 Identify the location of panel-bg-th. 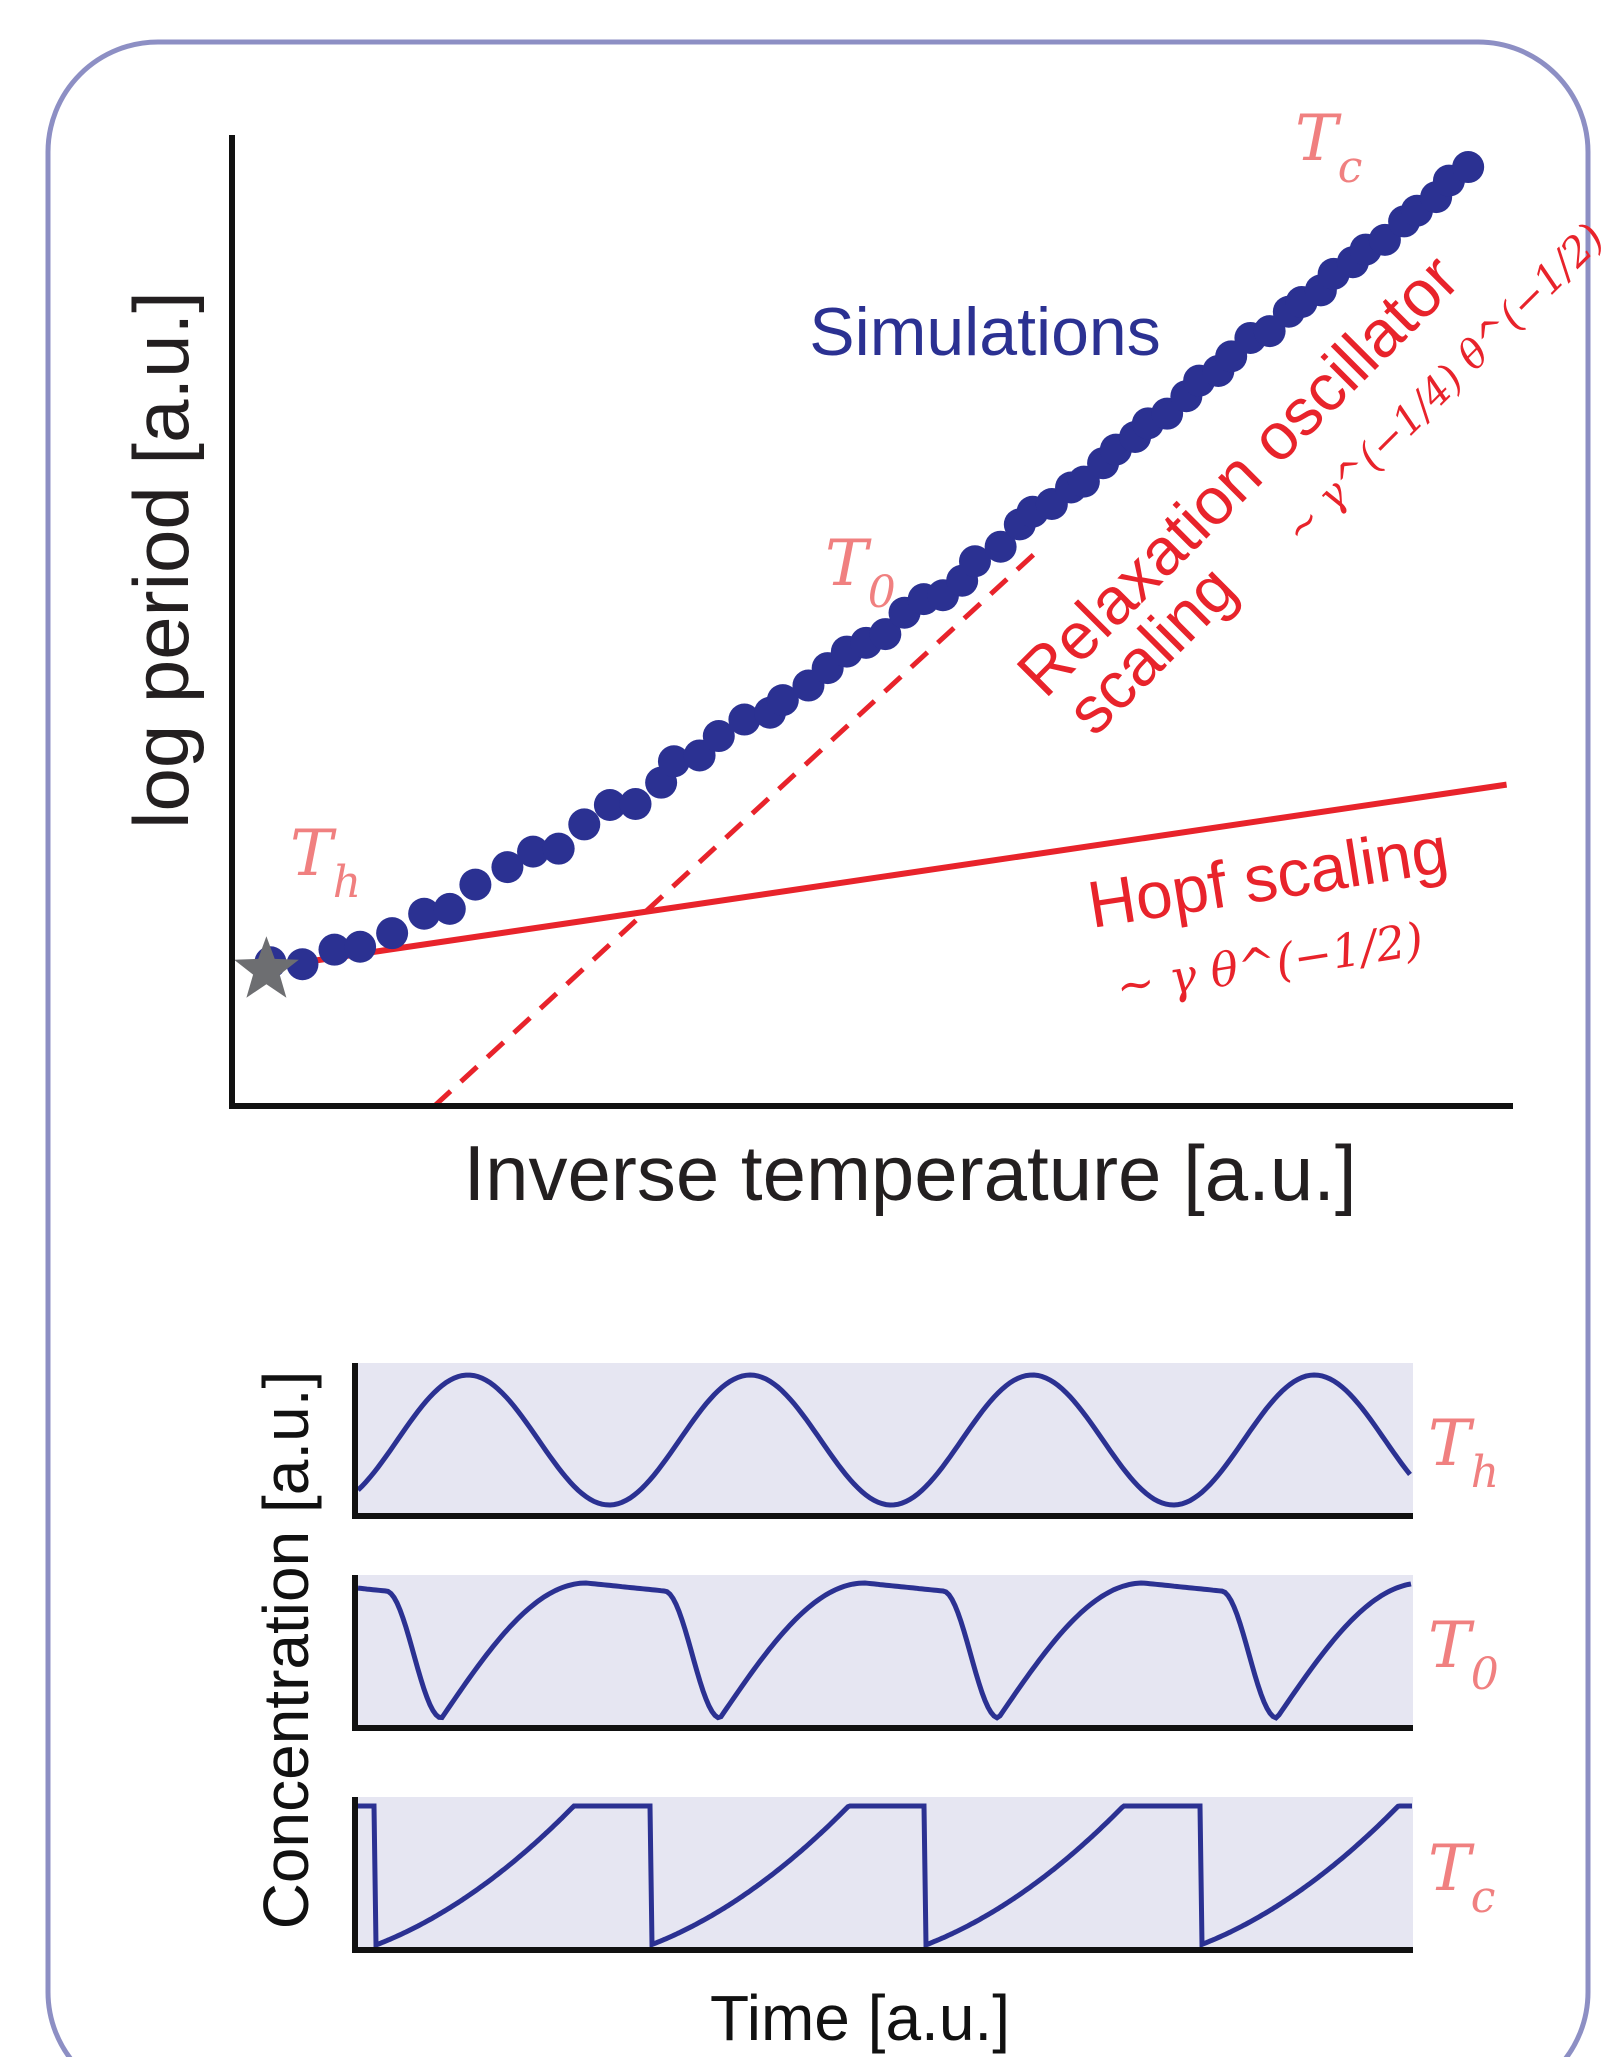
(884, 1438).